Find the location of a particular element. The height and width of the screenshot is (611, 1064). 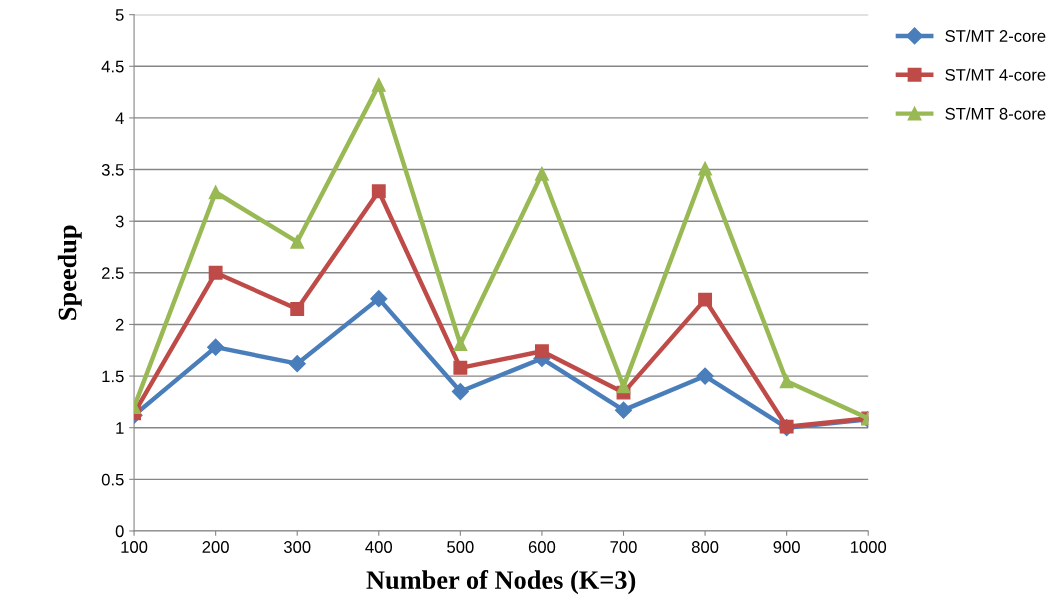

y-tick-label: 4 is located at coordinates (119, 118).